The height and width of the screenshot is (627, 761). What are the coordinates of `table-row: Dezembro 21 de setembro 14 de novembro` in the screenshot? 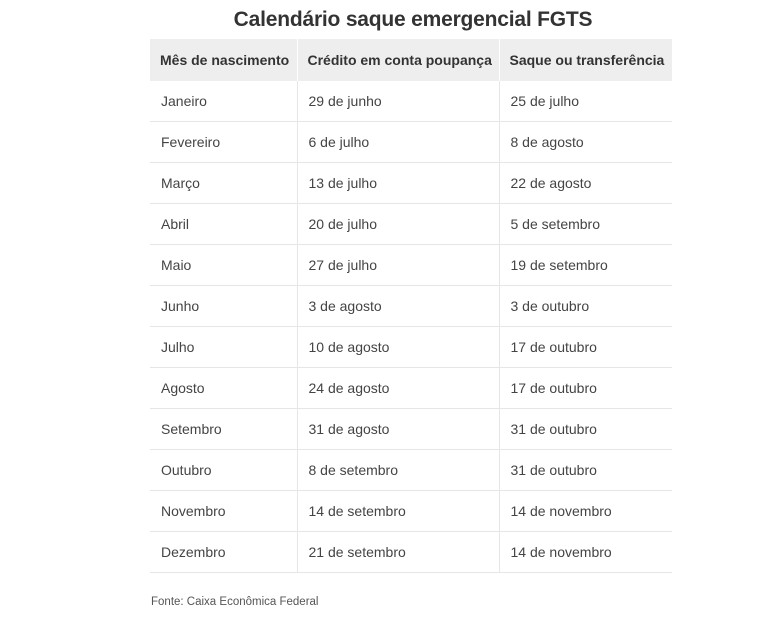 It's located at (411, 552).